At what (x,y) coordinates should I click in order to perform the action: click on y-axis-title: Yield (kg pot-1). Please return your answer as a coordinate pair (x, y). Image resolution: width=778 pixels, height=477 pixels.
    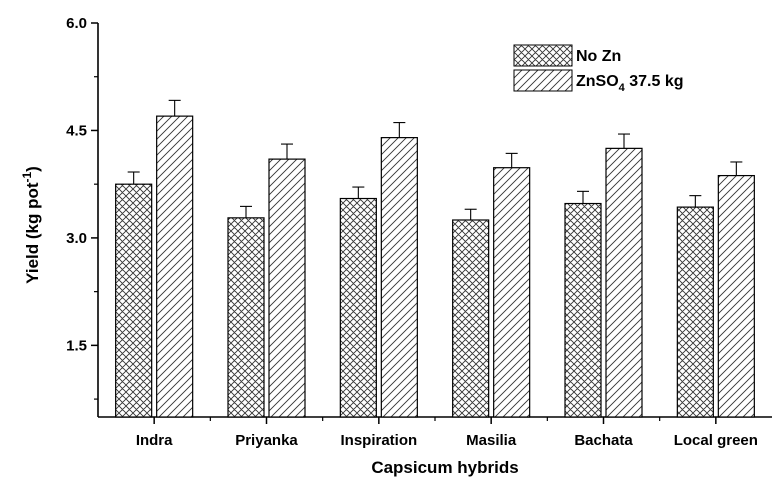
    Looking at the image, I should click on (31, 225).